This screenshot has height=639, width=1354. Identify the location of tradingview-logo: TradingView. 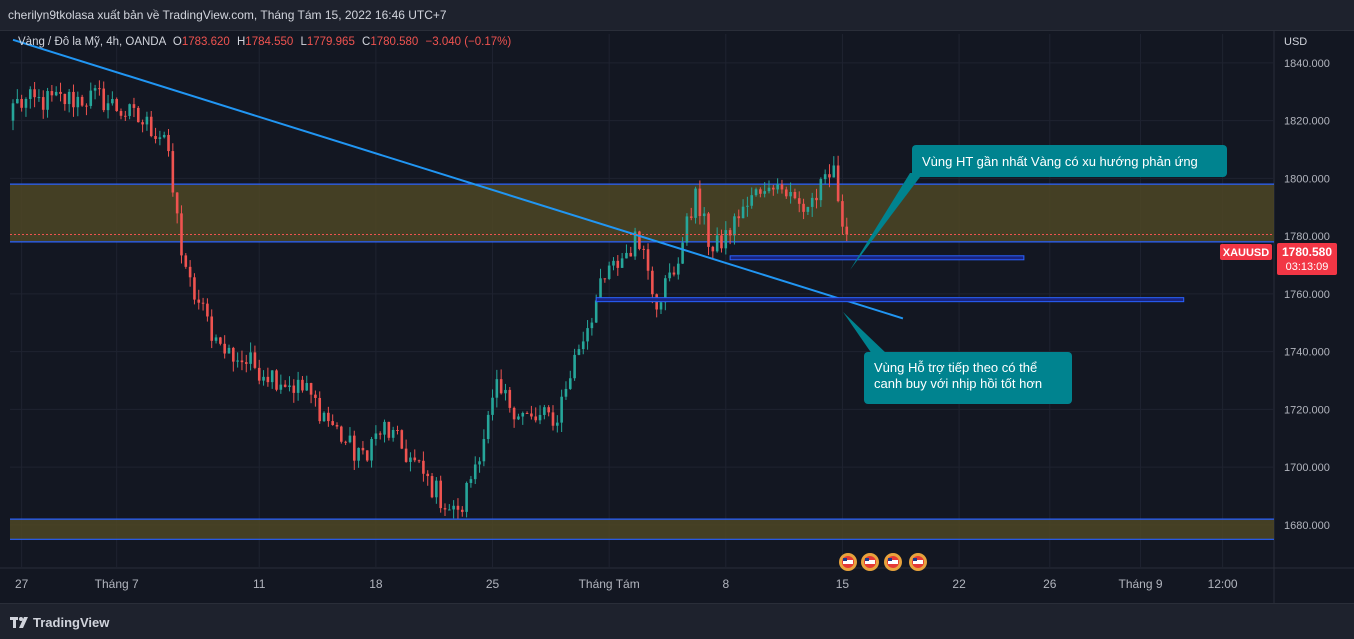
(59, 622).